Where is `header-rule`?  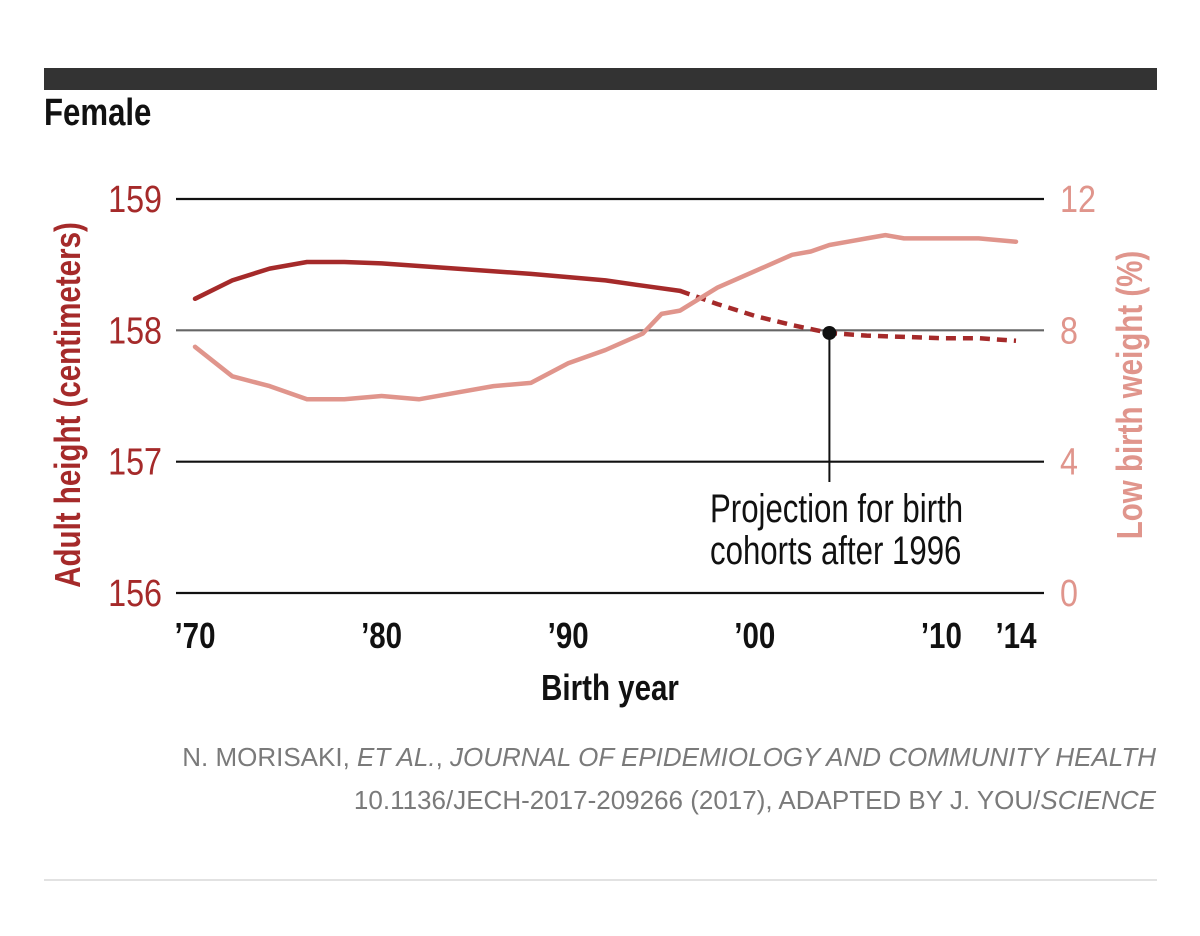
header-rule is located at coordinates (600, 79).